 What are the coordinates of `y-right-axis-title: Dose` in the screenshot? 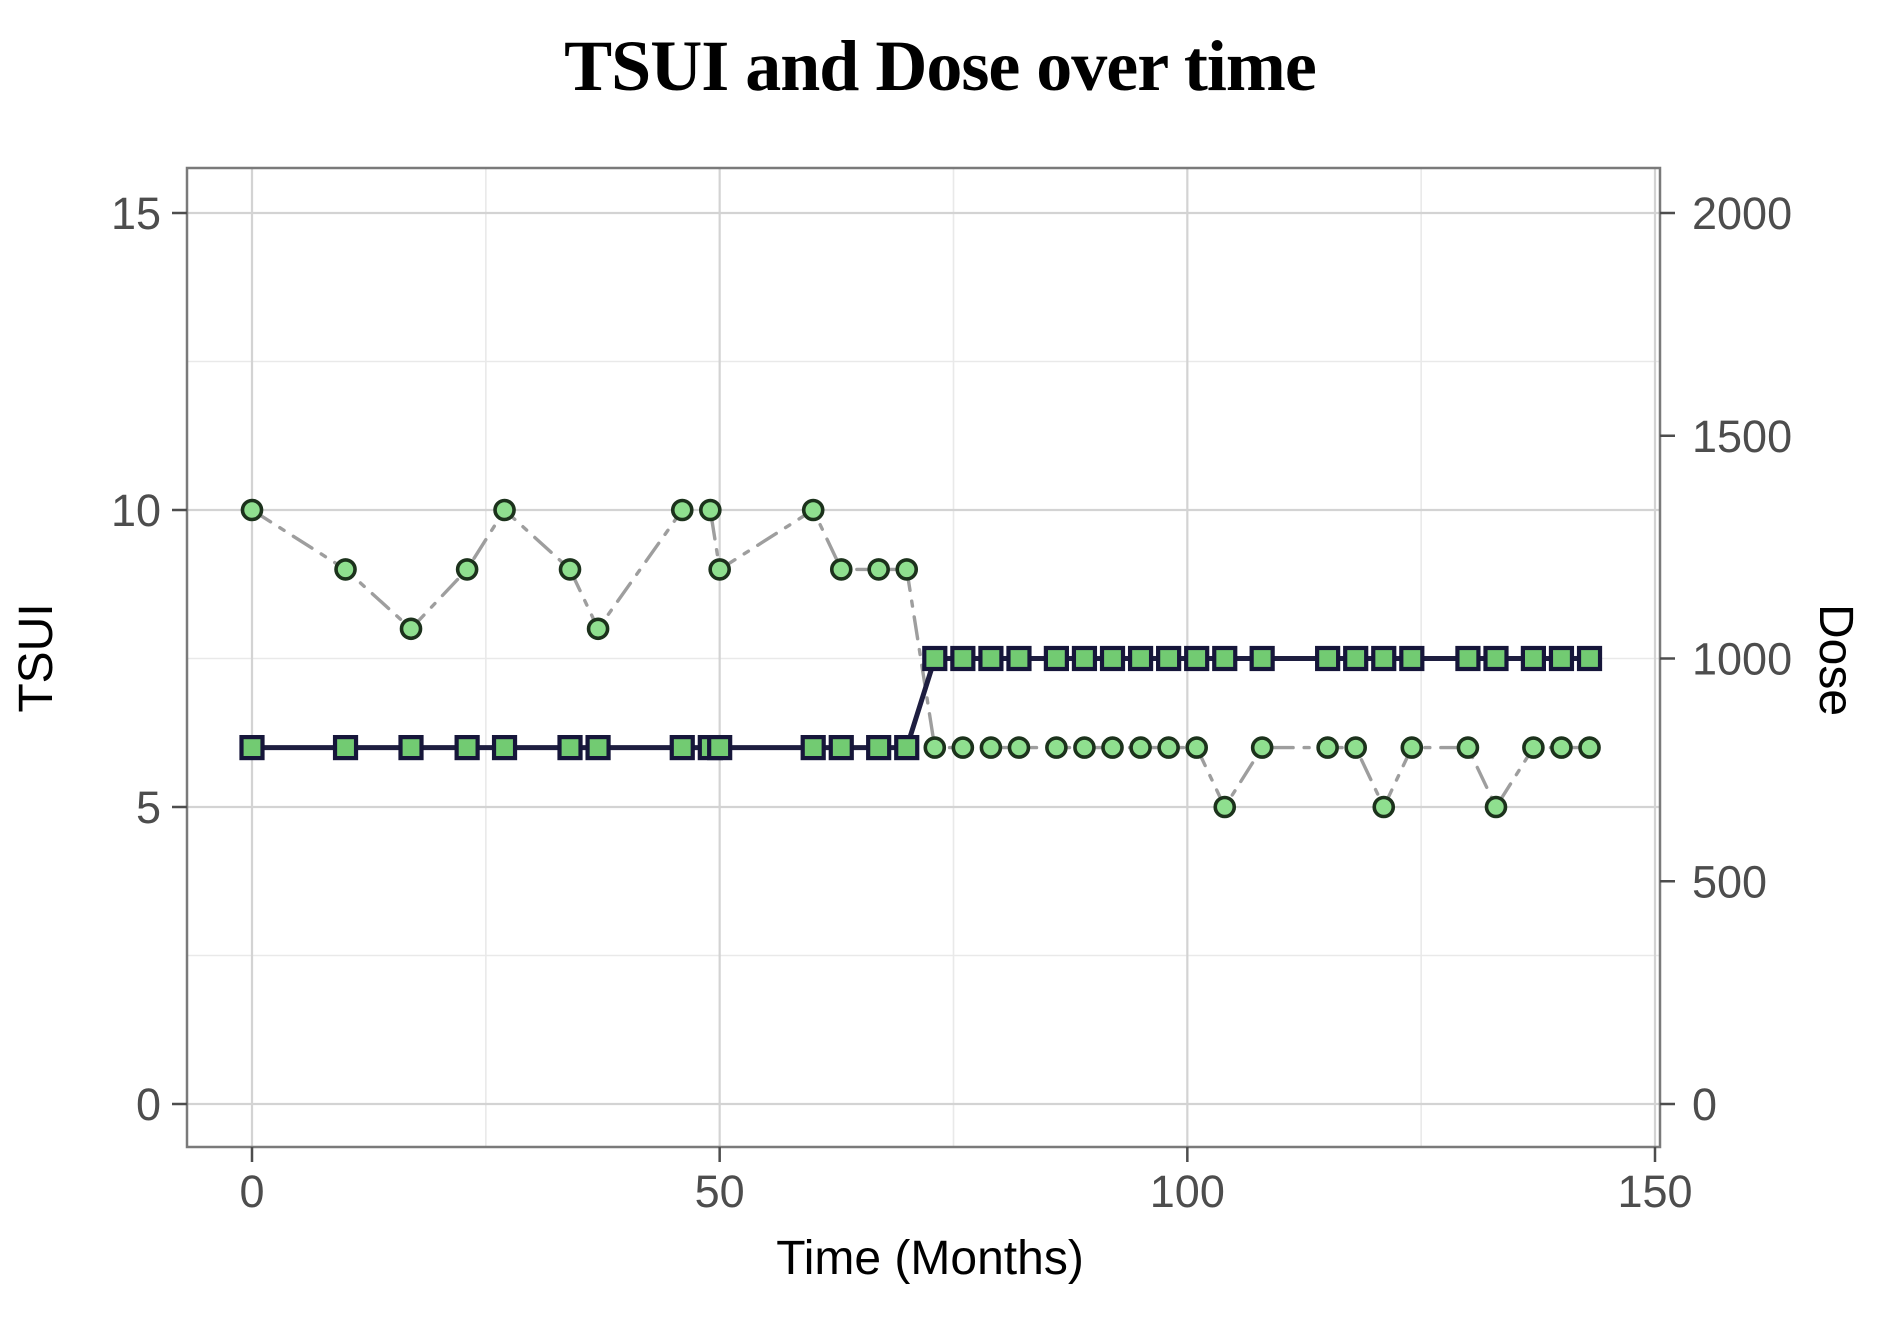 It's located at (1835, 660).